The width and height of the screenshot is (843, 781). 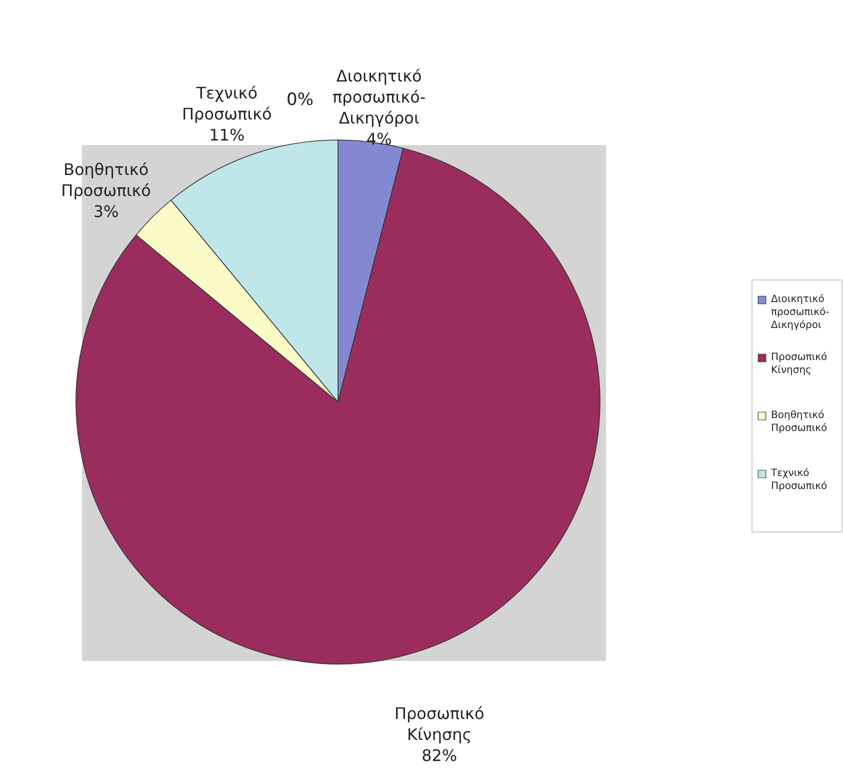 What do you see at coordinates (800, 312) in the screenshot?
I see `legend-label: Διοικητικό προσωπικό-Δικηγόροι` at bounding box center [800, 312].